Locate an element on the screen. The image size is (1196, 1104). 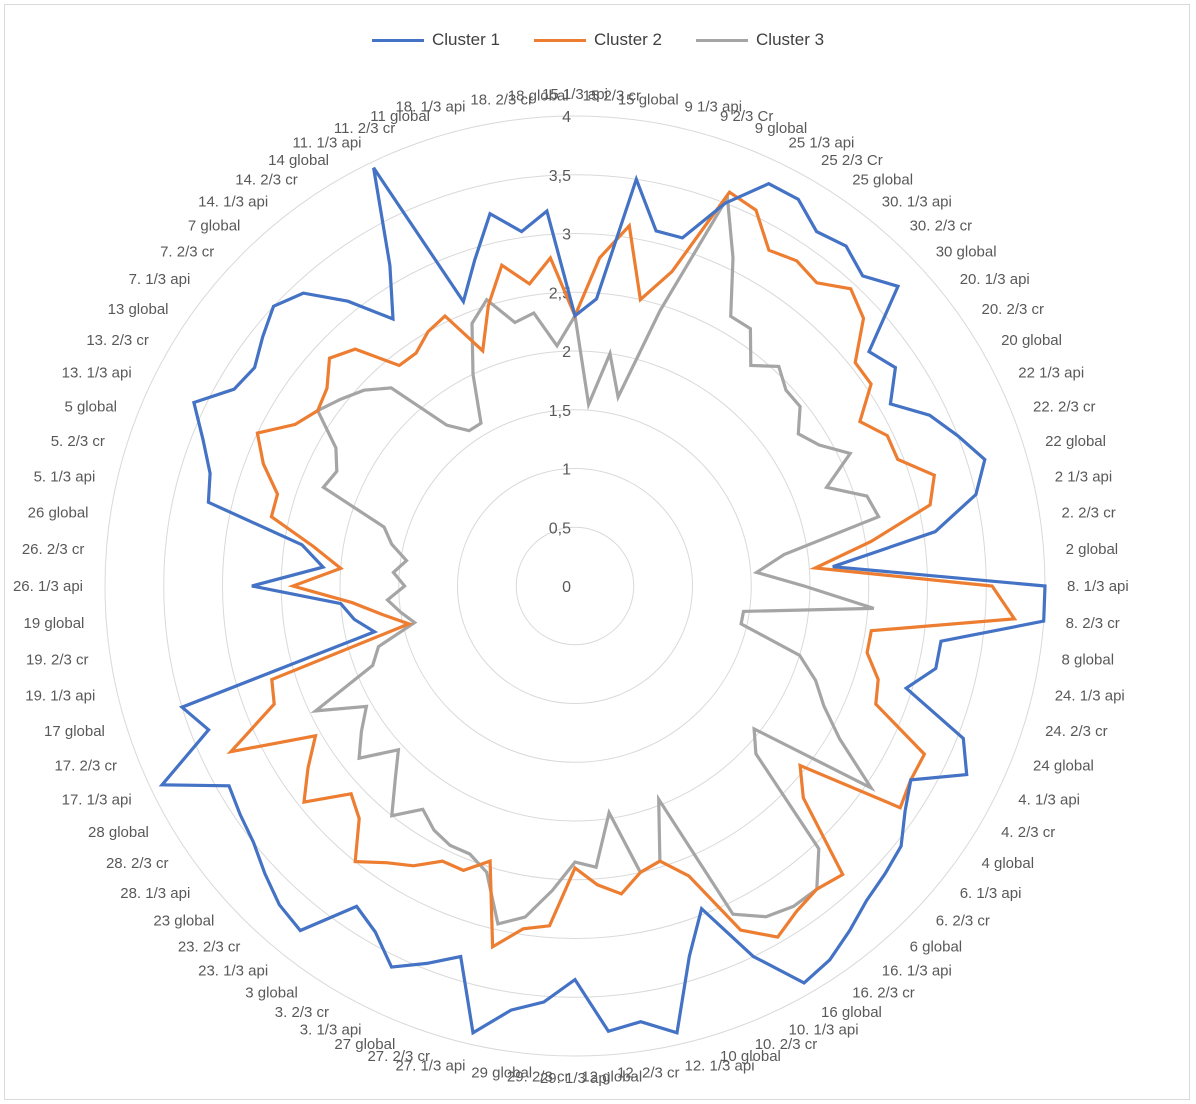
category-label: 15 2/3 cr is located at coordinates (612, 95).